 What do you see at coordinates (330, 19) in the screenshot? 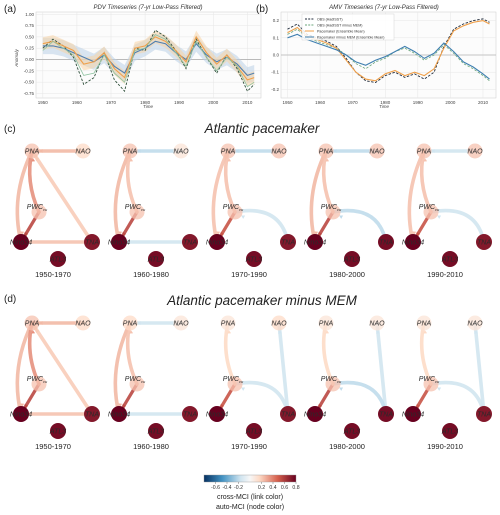
I see `legend-entry: OBS (HadISST)` at bounding box center [330, 19].